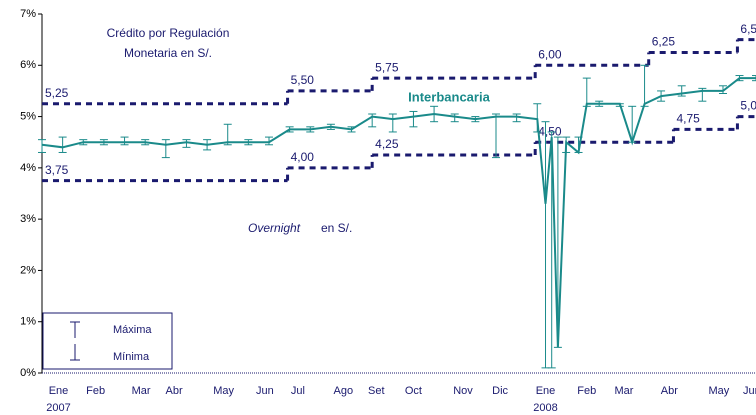 The width and height of the screenshot is (756, 415). I want to click on y-tick-label: 3%, so click(28, 219).